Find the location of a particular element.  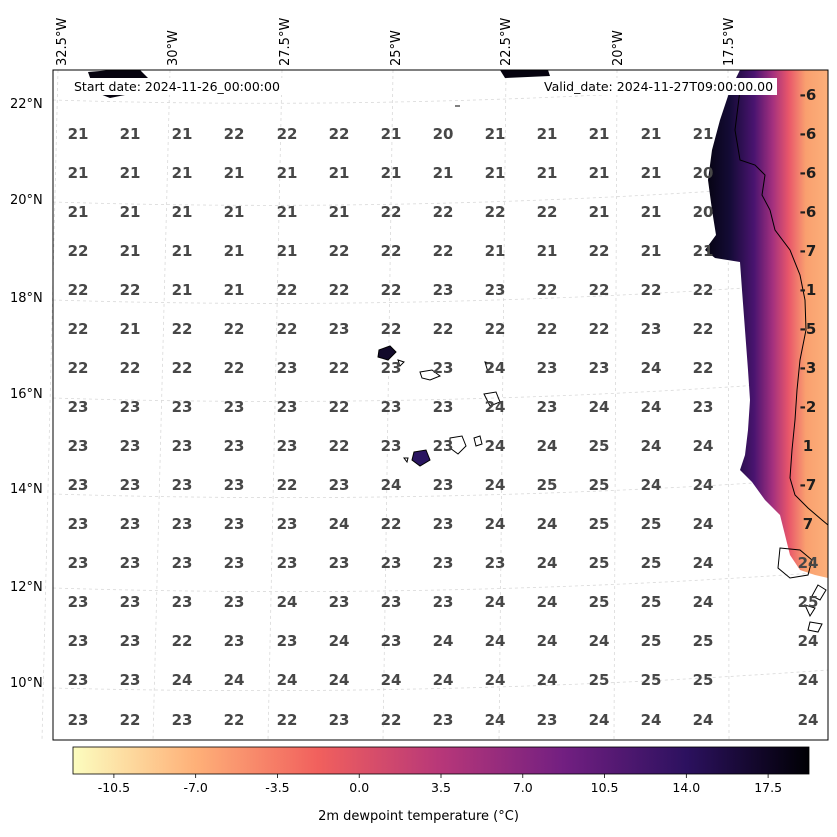

colorbar-tick-label: -7.0 is located at coordinates (195, 787).